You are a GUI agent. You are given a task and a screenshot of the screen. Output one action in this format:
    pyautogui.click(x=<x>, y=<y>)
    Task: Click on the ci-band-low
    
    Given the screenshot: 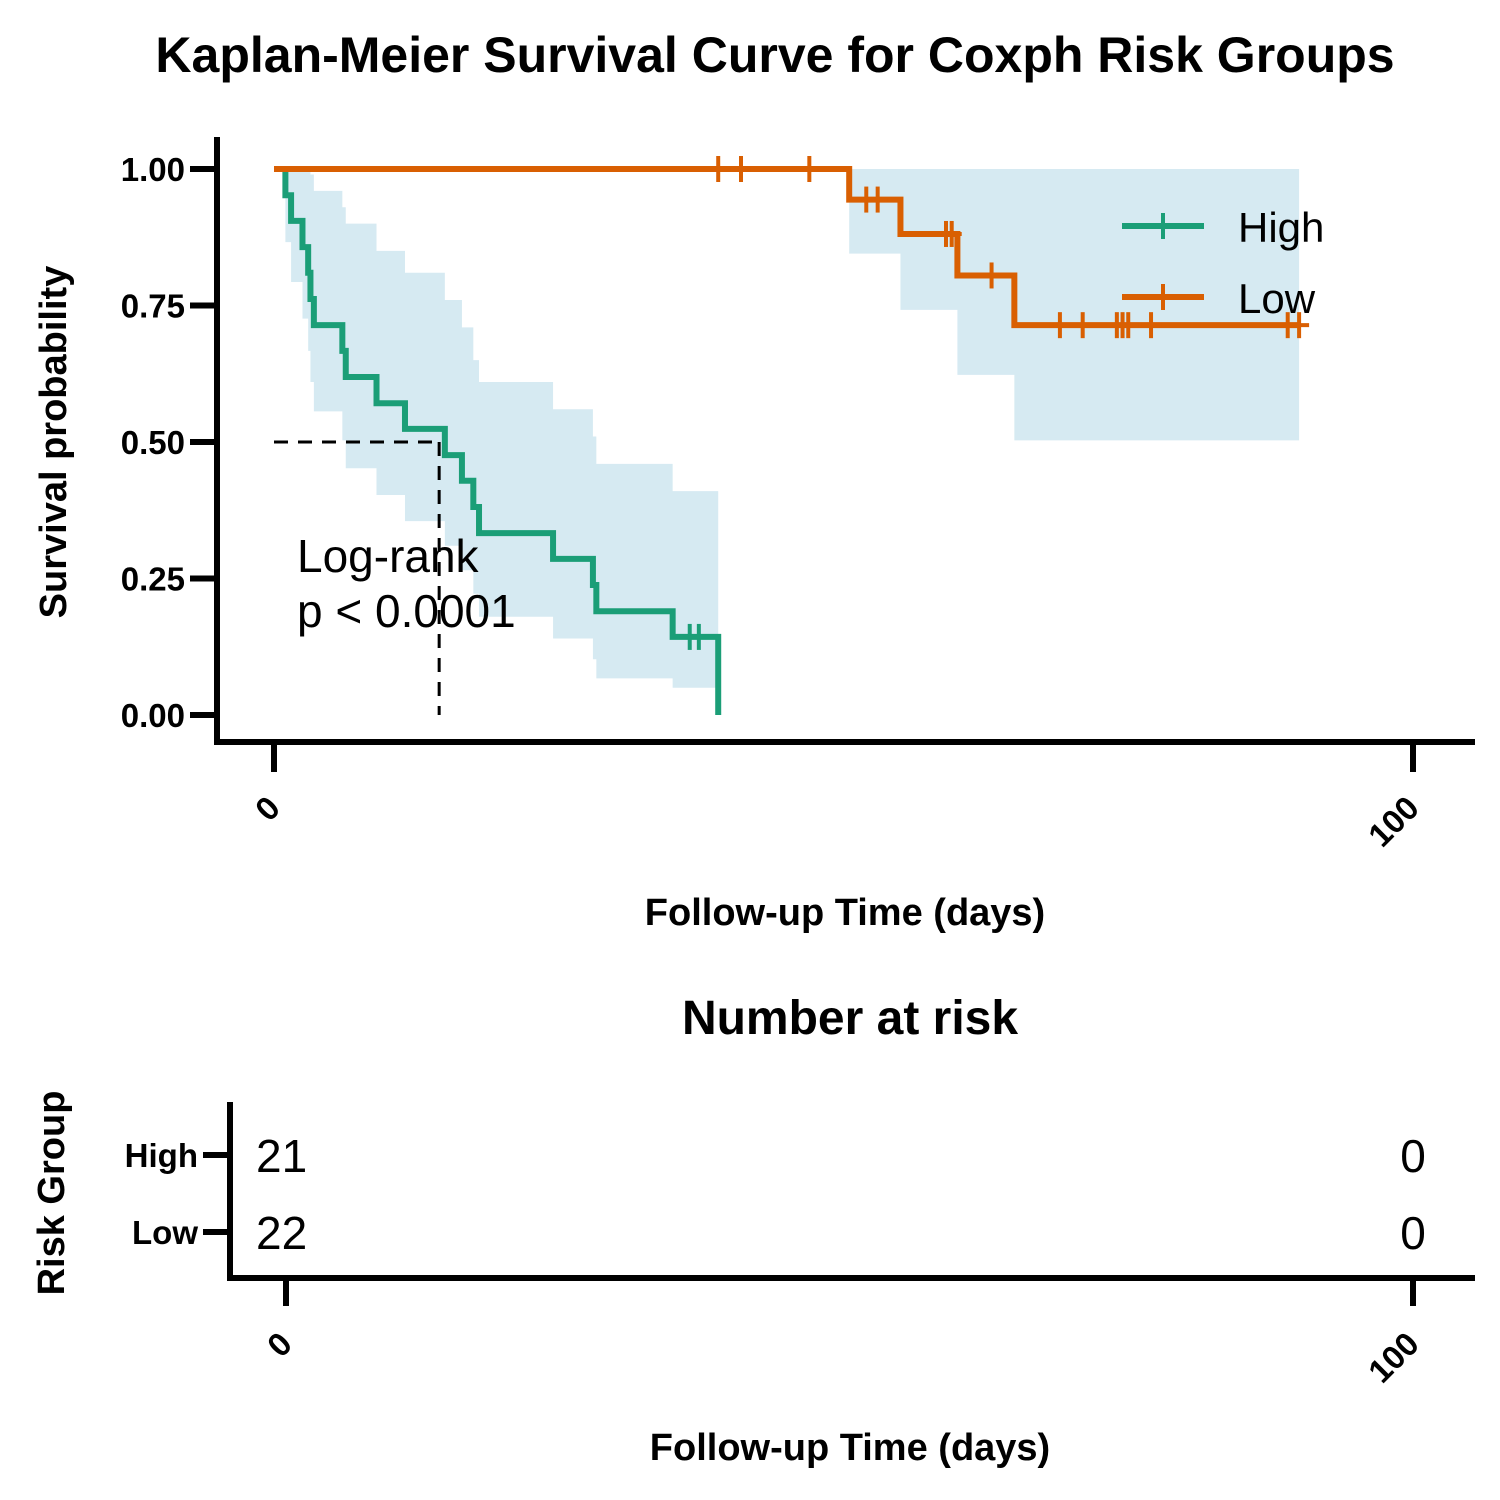 What is the action you would take?
    pyautogui.click(x=787, y=305)
    